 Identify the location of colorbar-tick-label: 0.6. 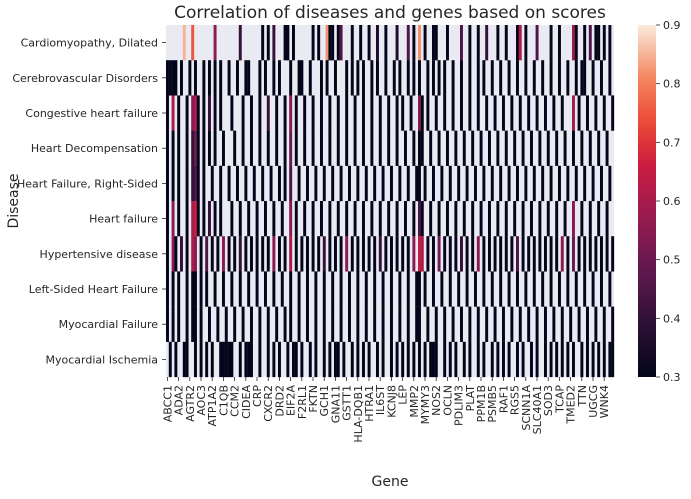
(672, 201).